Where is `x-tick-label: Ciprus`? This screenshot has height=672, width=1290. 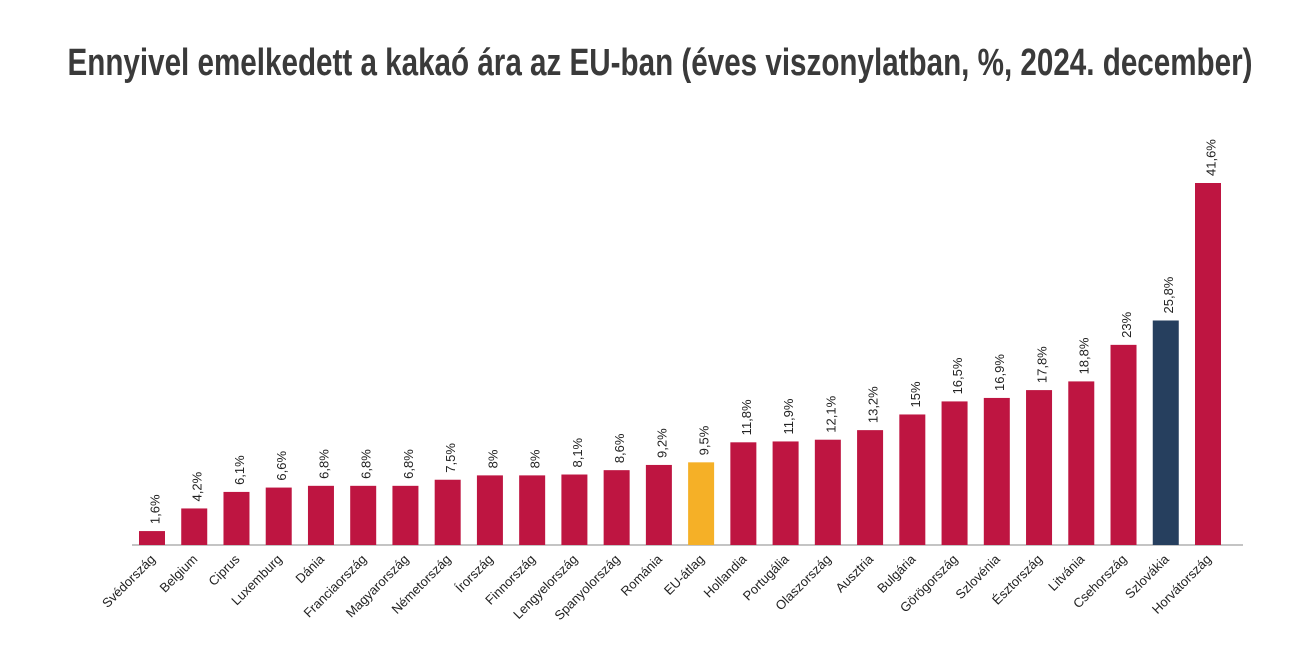 x-tick-label: Ciprus is located at coordinates (224, 570).